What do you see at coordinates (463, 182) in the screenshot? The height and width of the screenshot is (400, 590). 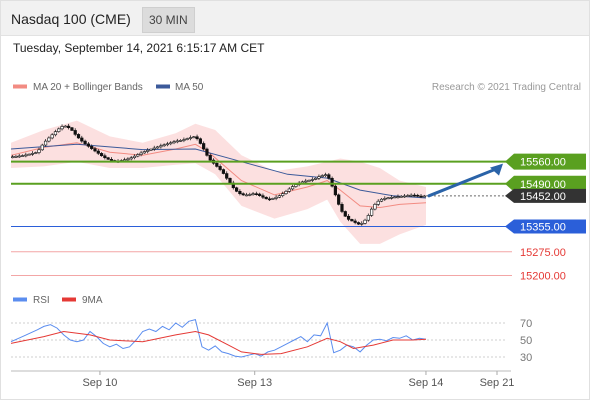 I see `forecast-arrow-shaft` at bounding box center [463, 182].